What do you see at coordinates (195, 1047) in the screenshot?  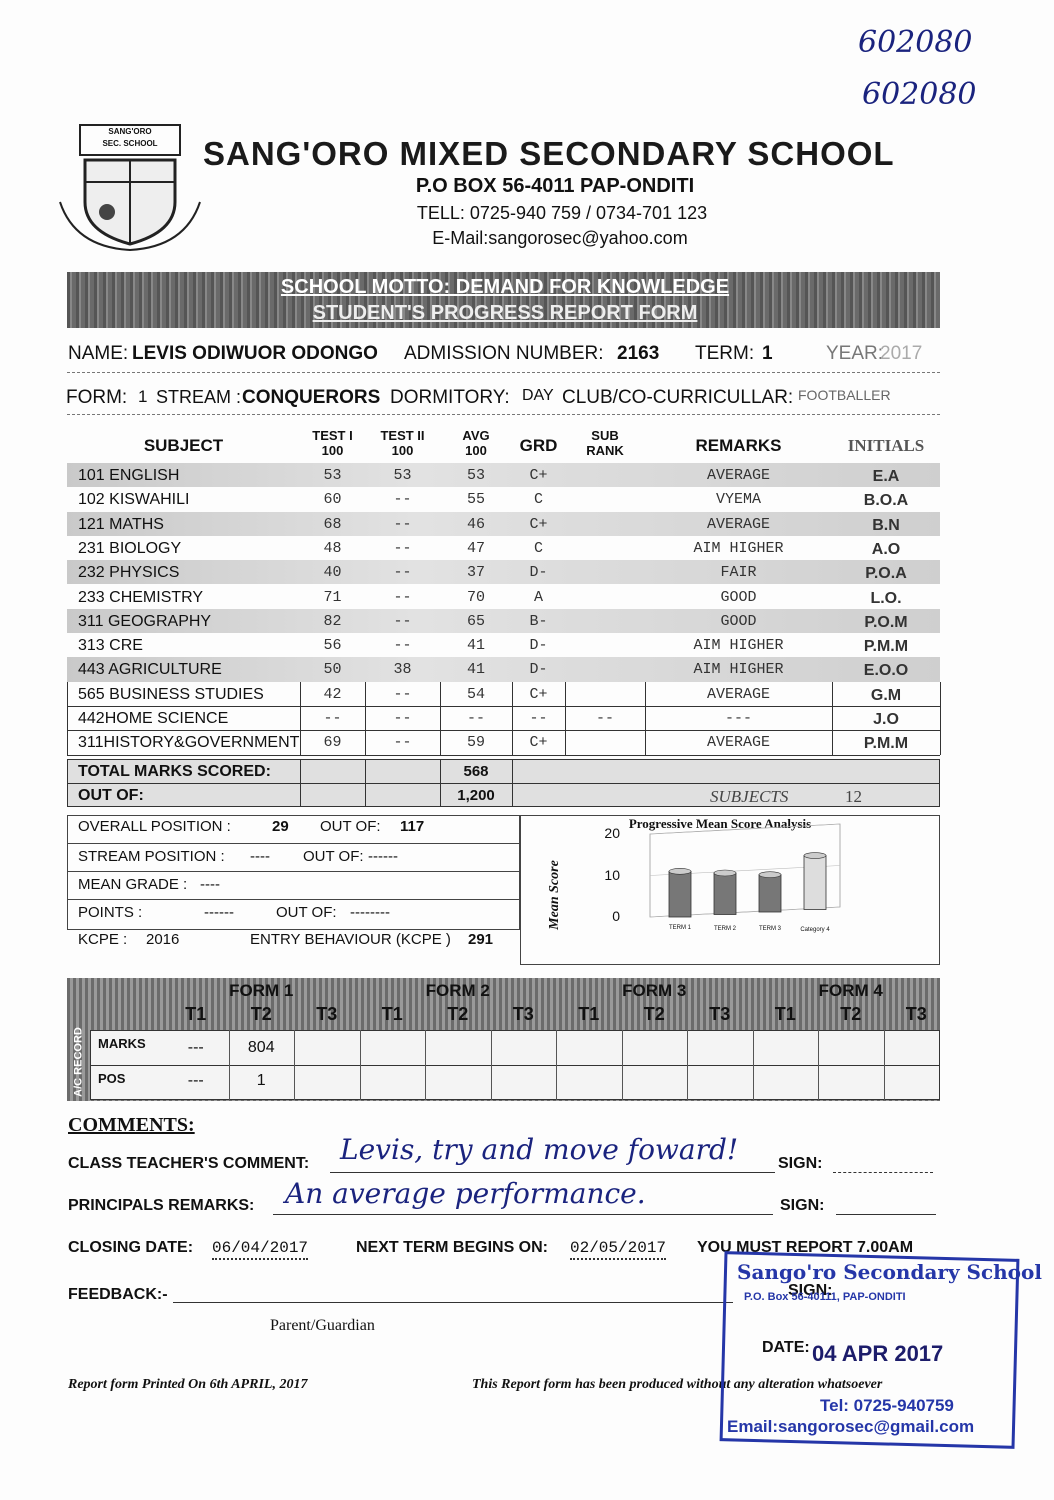 I see `ac-marks: ---` at bounding box center [195, 1047].